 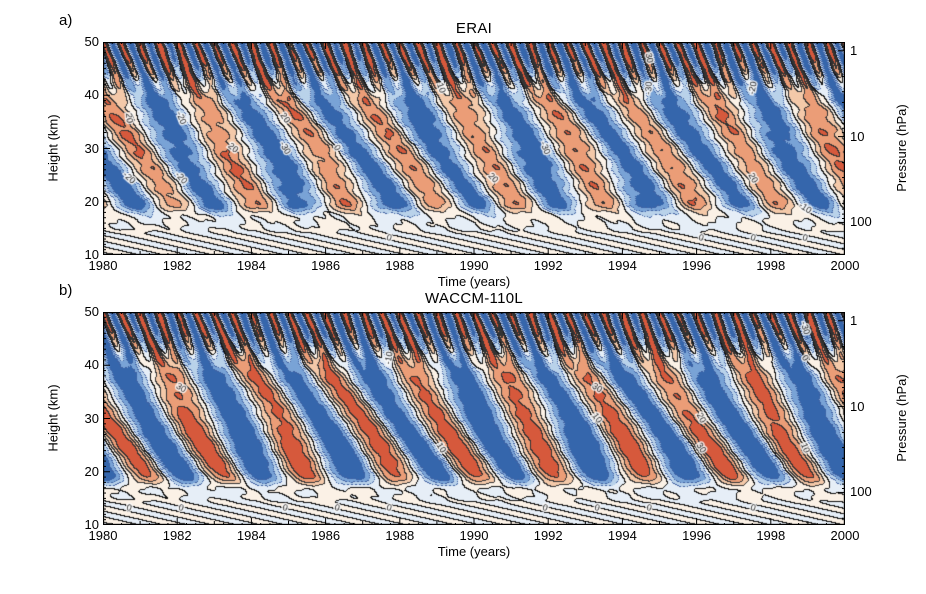 What do you see at coordinates (474, 28) in the screenshot?
I see `panel-a-title: ERAI` at bounding box center [474, 28].